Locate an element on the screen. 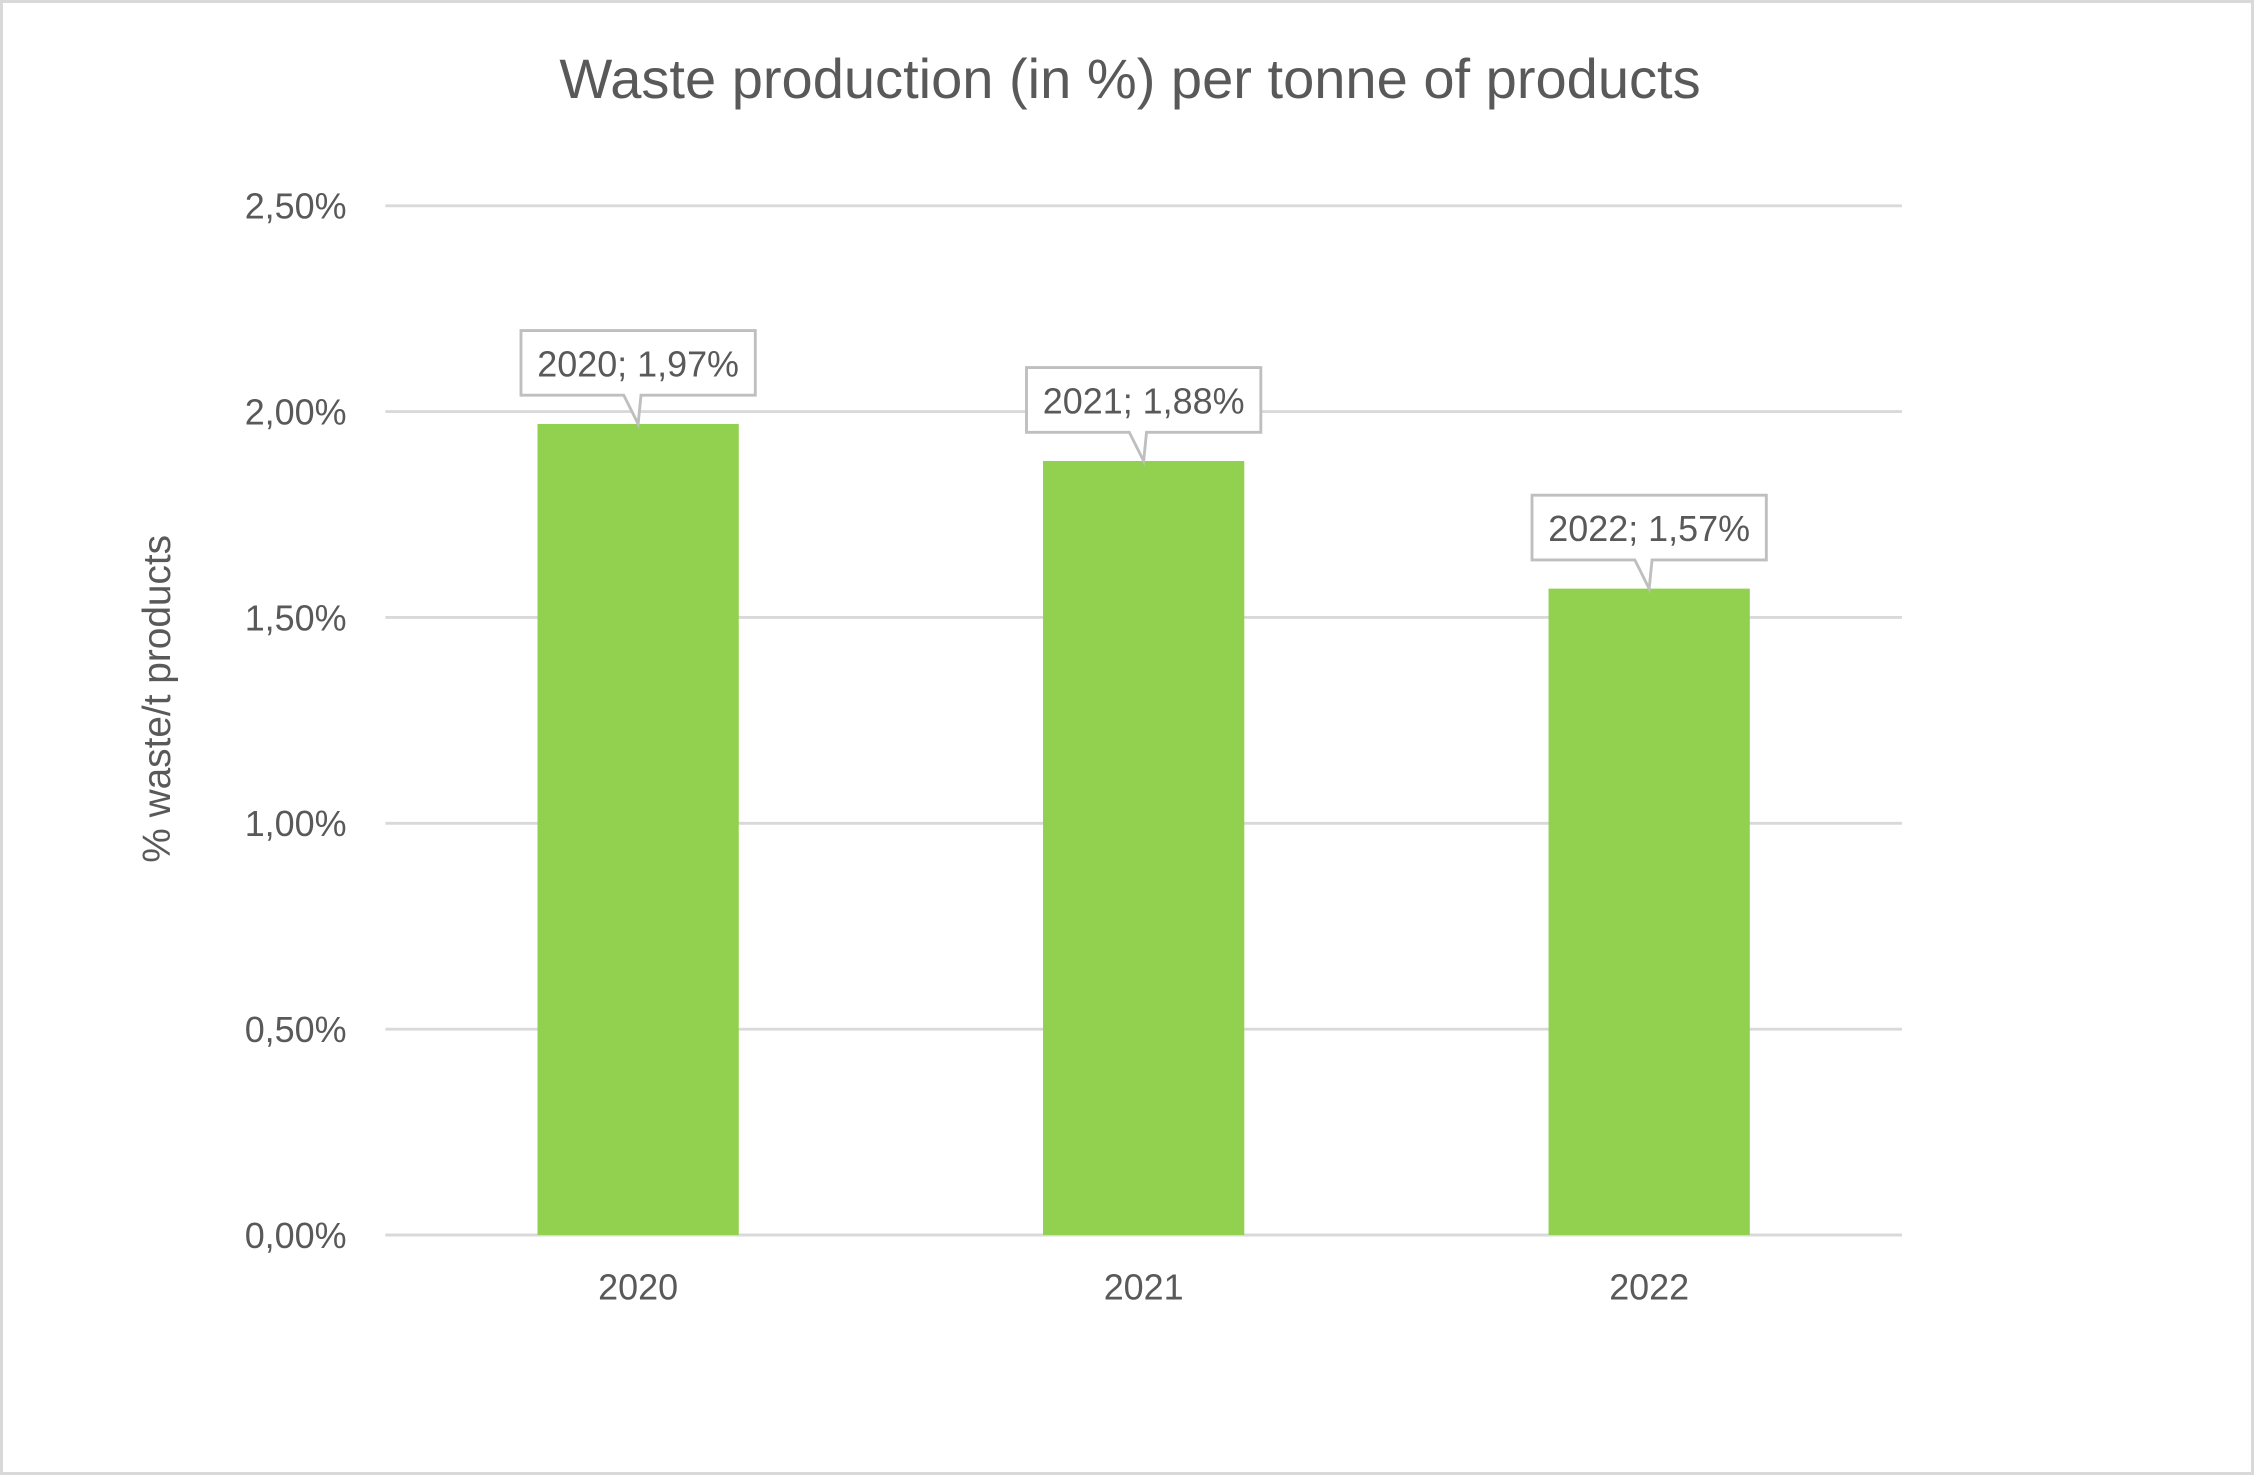 This screenshot has width=2254, height=1478. data-label-text: 2021; 1,88% is located at coordinates (1144, 401).